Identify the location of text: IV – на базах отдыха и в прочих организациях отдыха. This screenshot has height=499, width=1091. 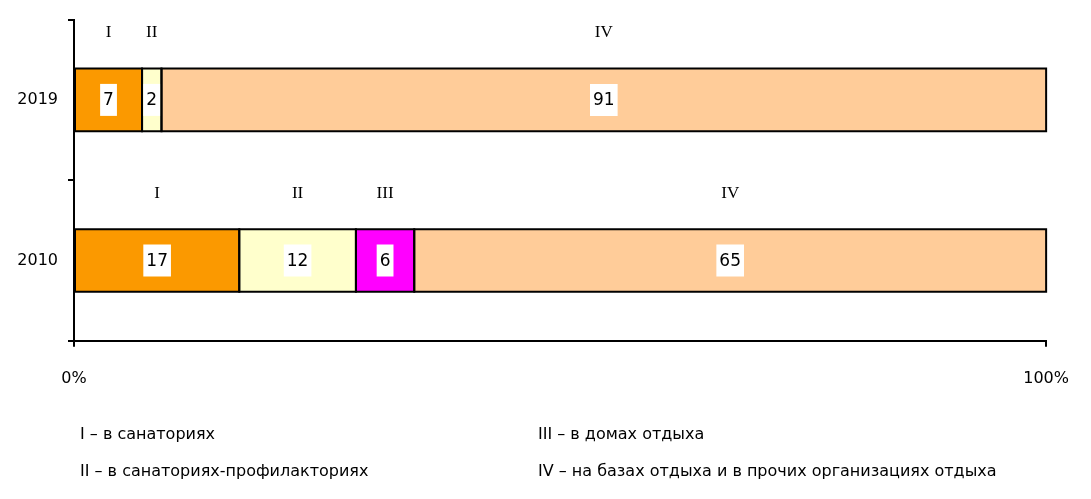
(768, 470).